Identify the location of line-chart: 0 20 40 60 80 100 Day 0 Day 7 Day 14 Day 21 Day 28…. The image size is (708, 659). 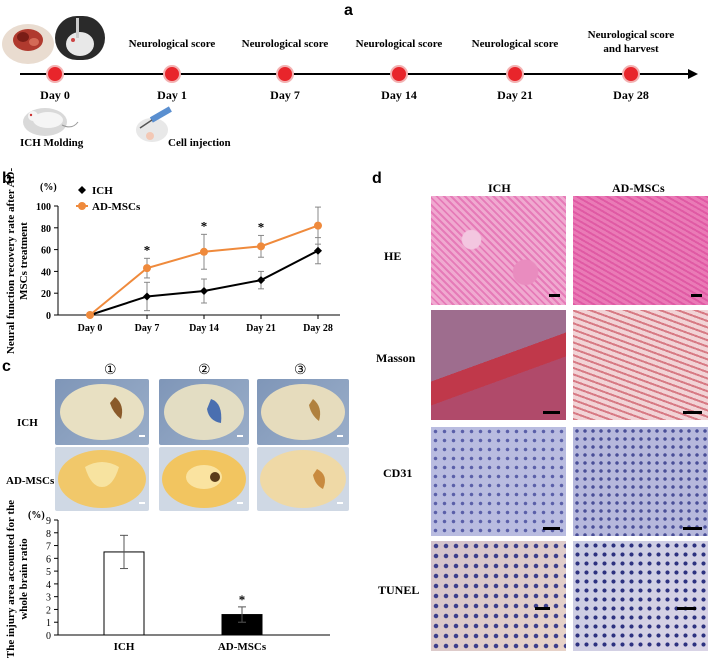
(188, 259).